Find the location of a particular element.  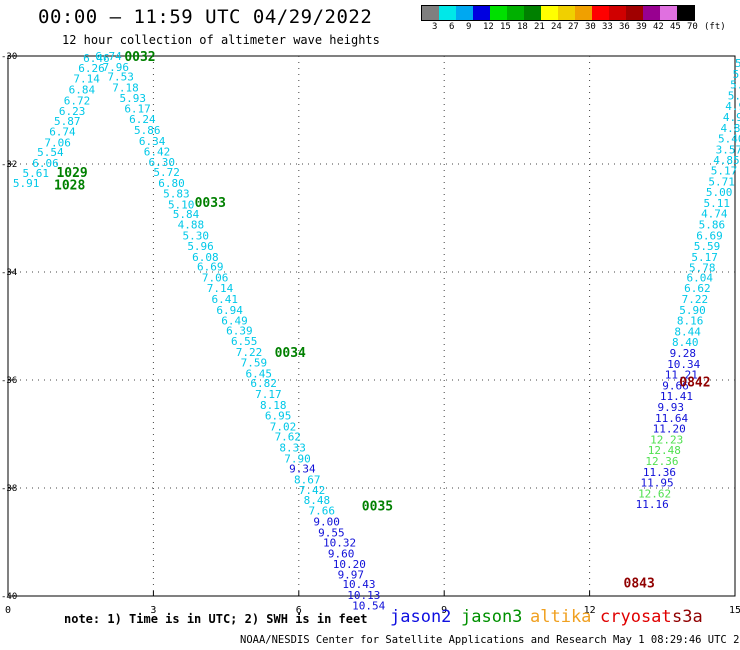

swh-value-label: 5.84 is located at coordinates (186, 214).